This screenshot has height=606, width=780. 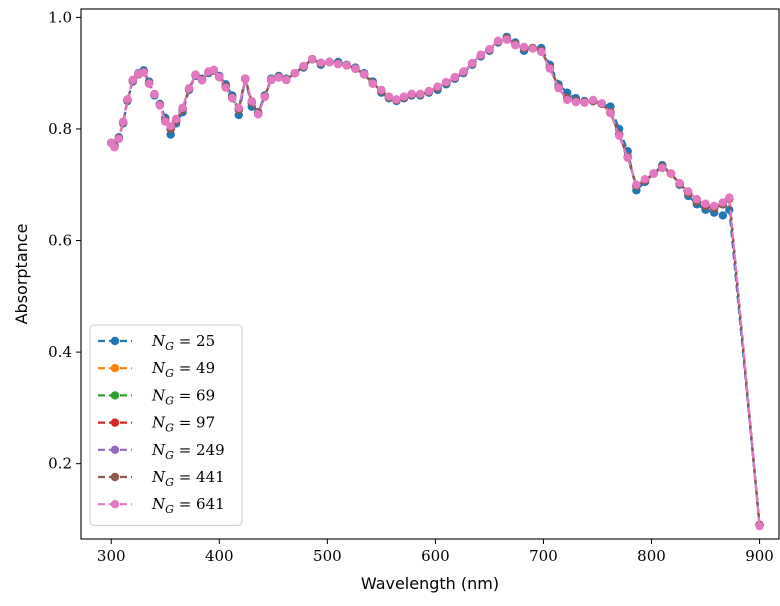 I want to click on legend-entry: NG = 69, so click(x=156, y=396).